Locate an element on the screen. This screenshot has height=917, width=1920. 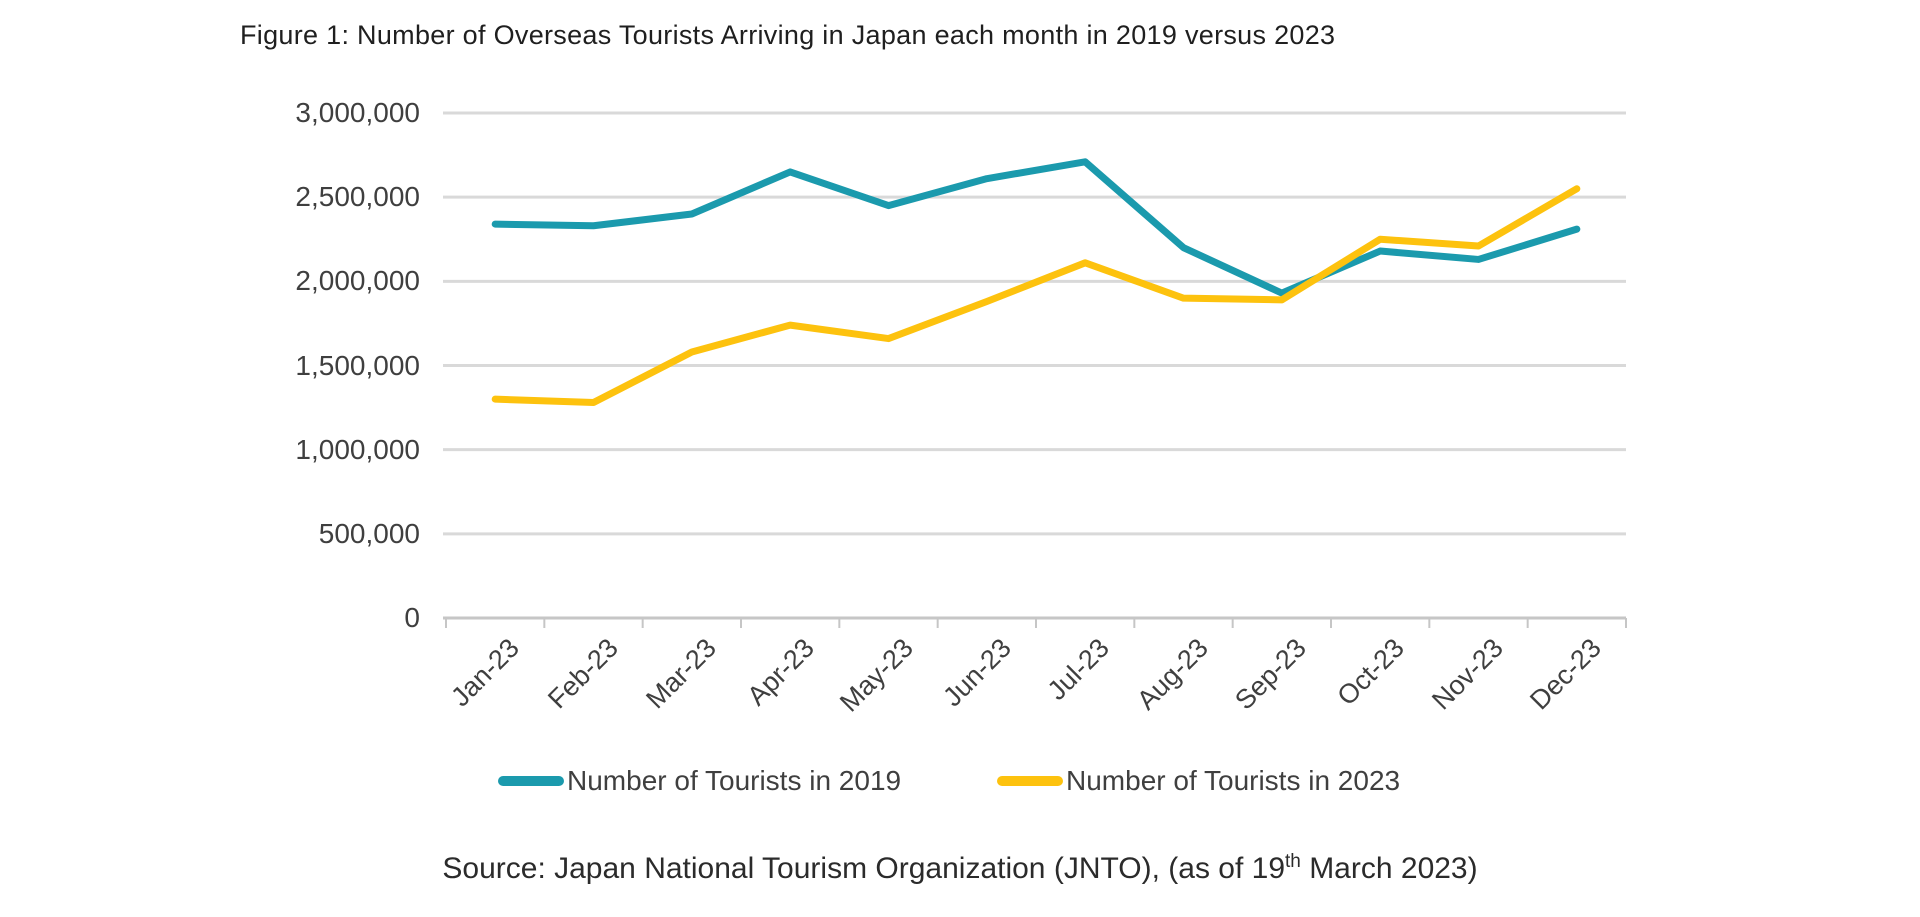
series-line-2023 is located at coordinates (1036, 296).